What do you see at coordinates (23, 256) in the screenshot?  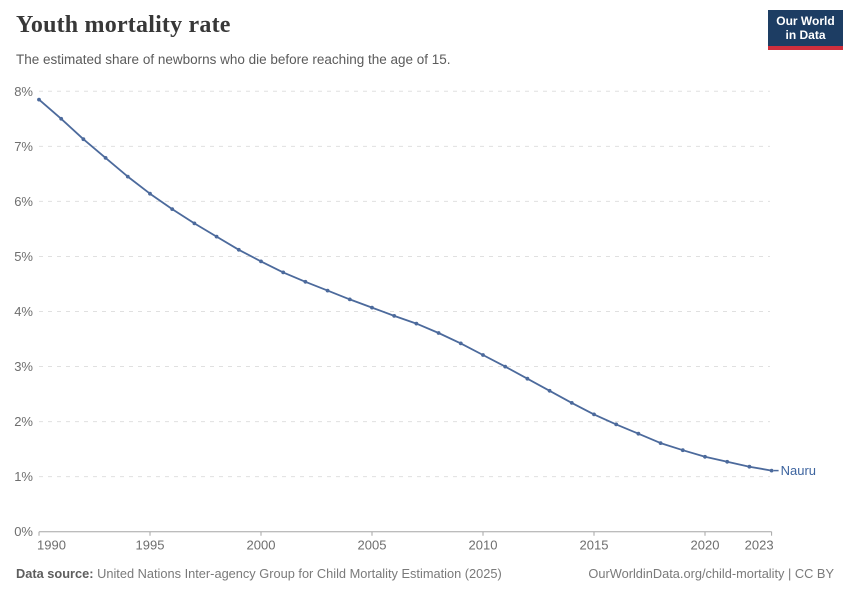 I see `y-axis-label: 5%` at bounding box center [23, 256].